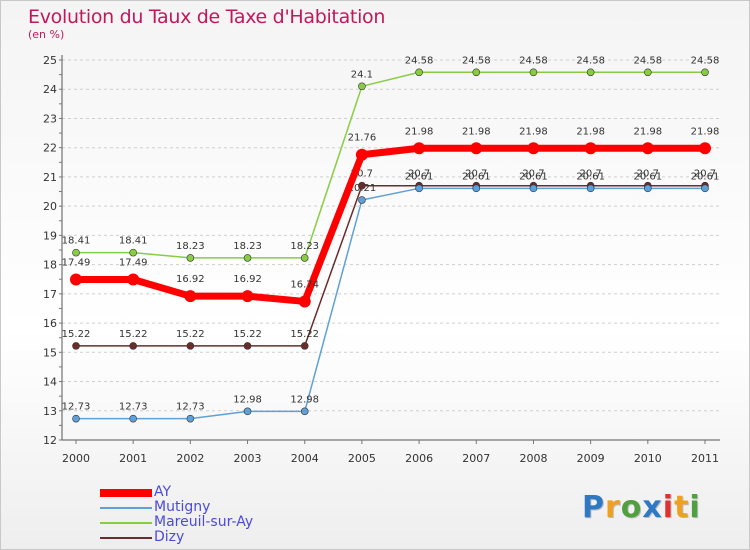 Image resolution: width=750 pixels, height=550 pixels. I want to click on proxiti-logo: Proxiti, so click(641, 507).